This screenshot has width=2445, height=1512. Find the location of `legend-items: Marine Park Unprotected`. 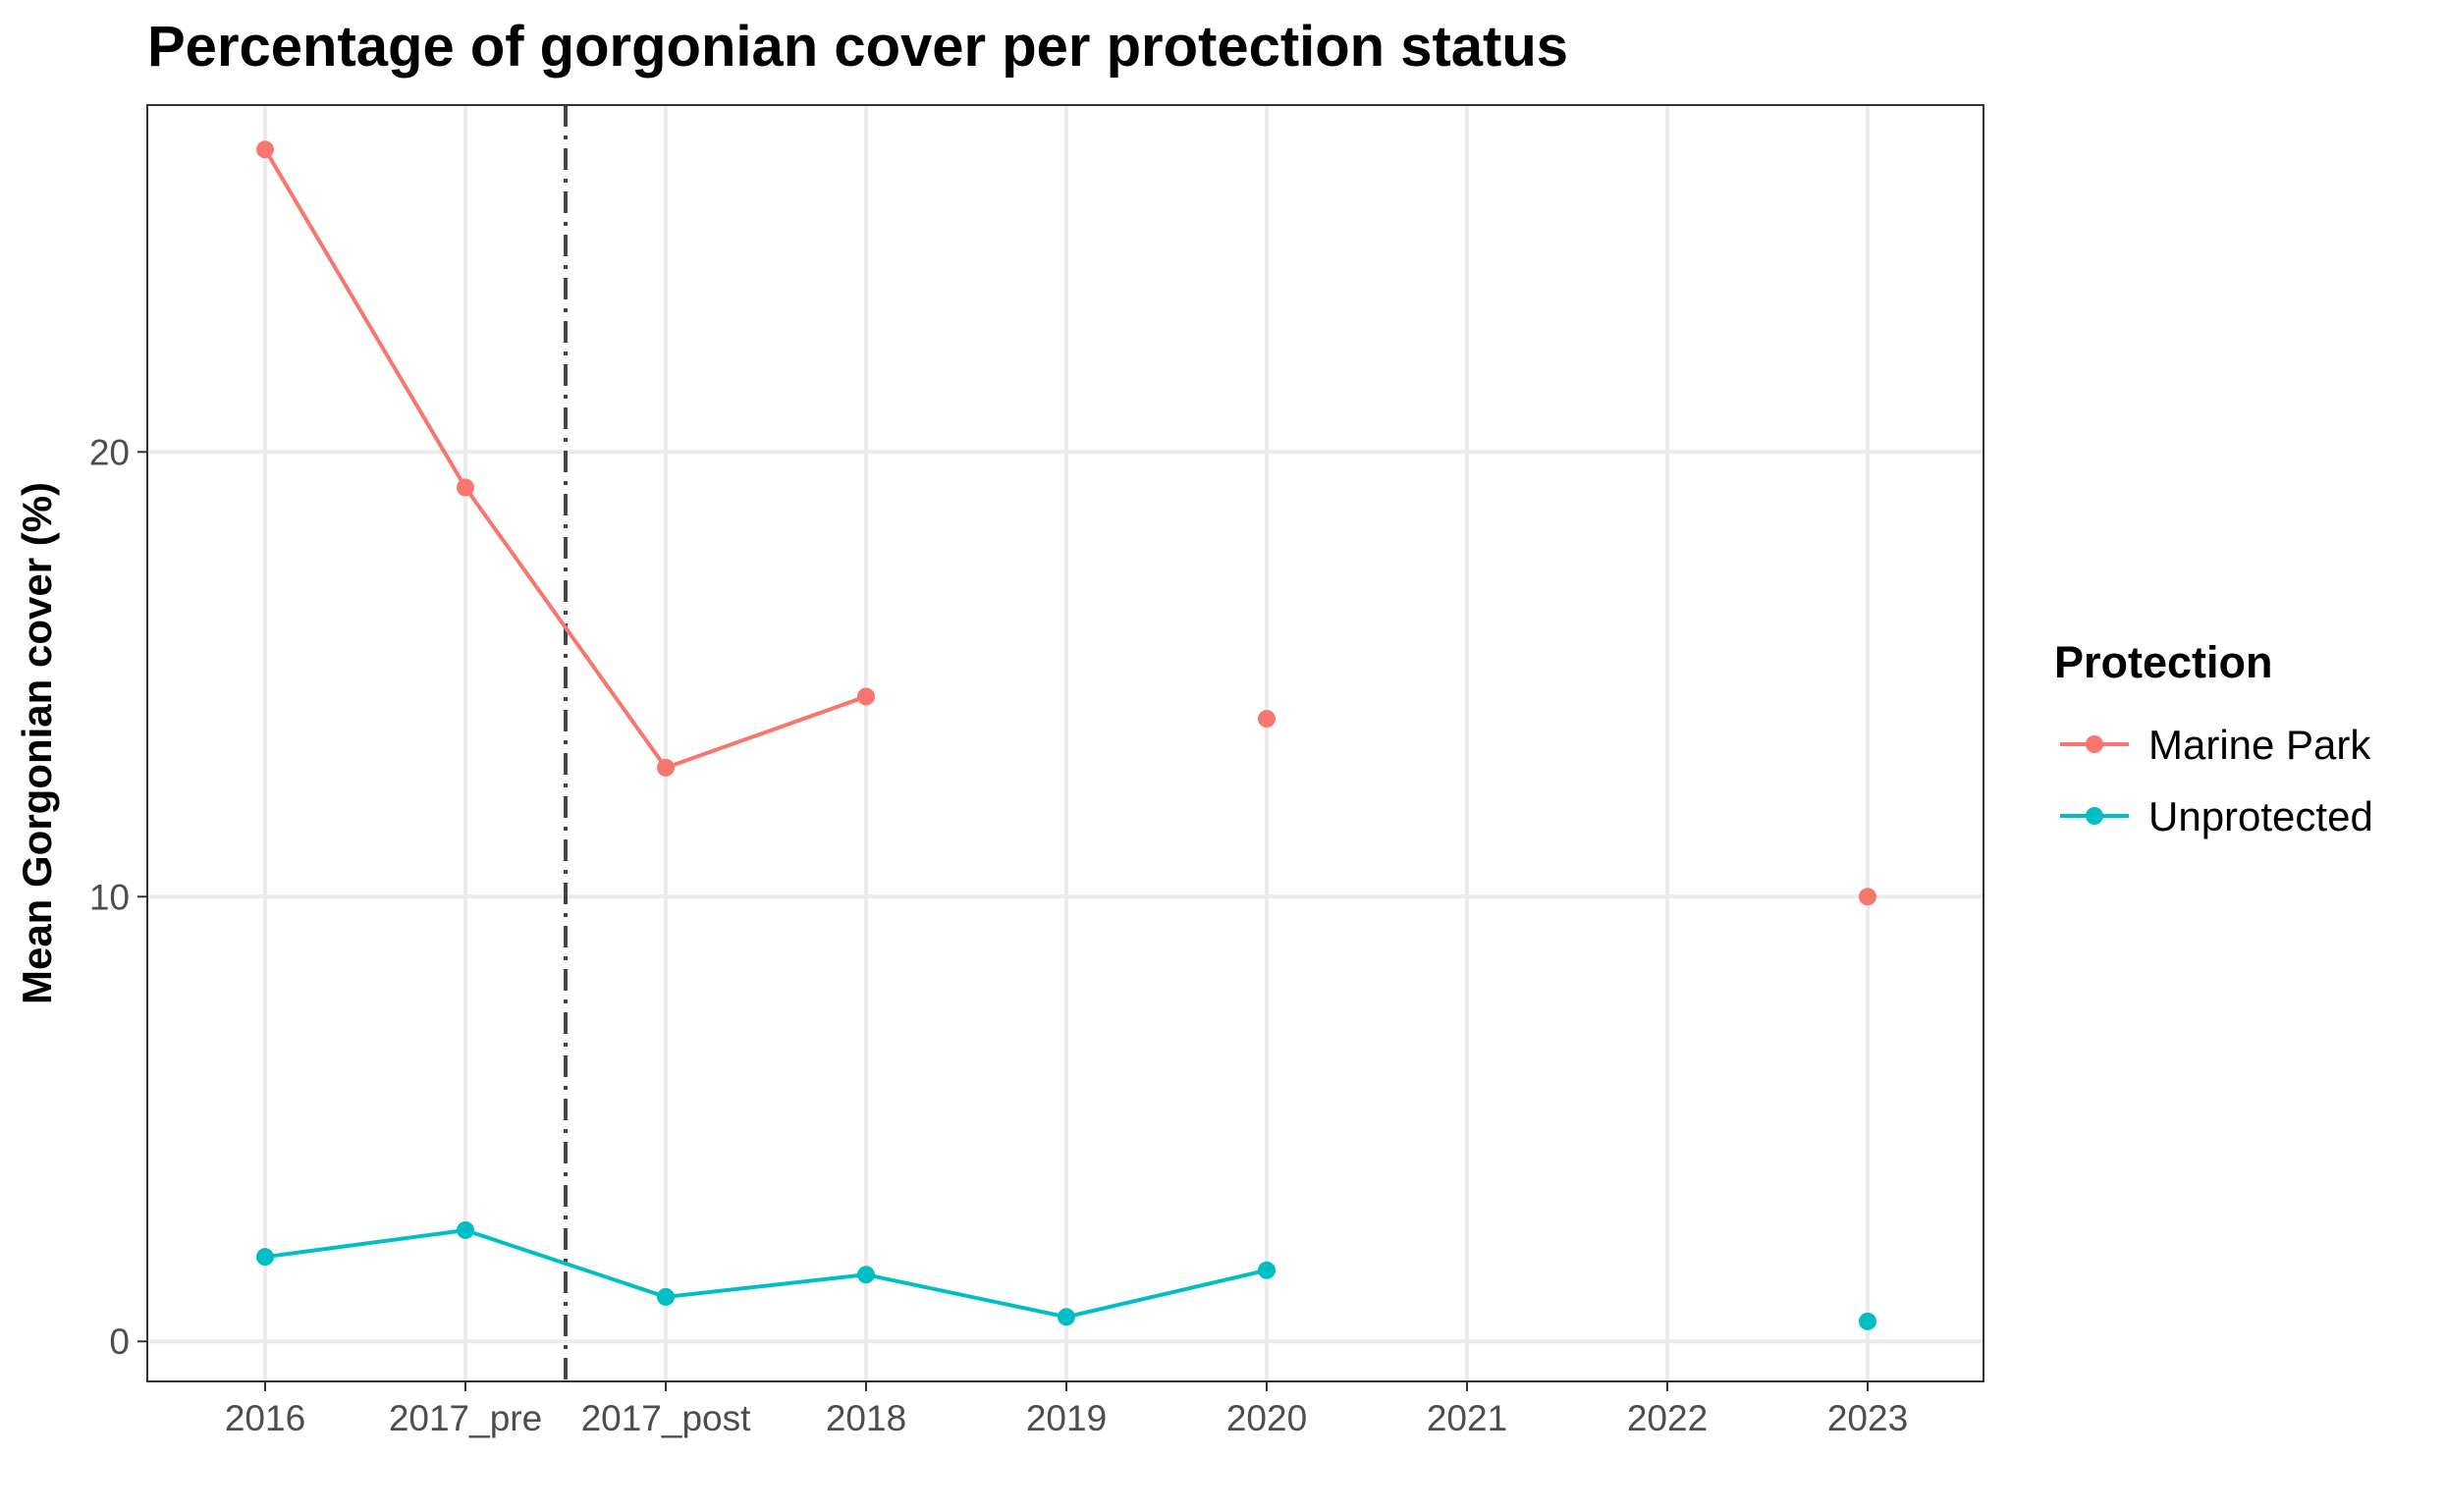

legend-items: Marine Park Unprotected is located at coordinates (2216, 781).